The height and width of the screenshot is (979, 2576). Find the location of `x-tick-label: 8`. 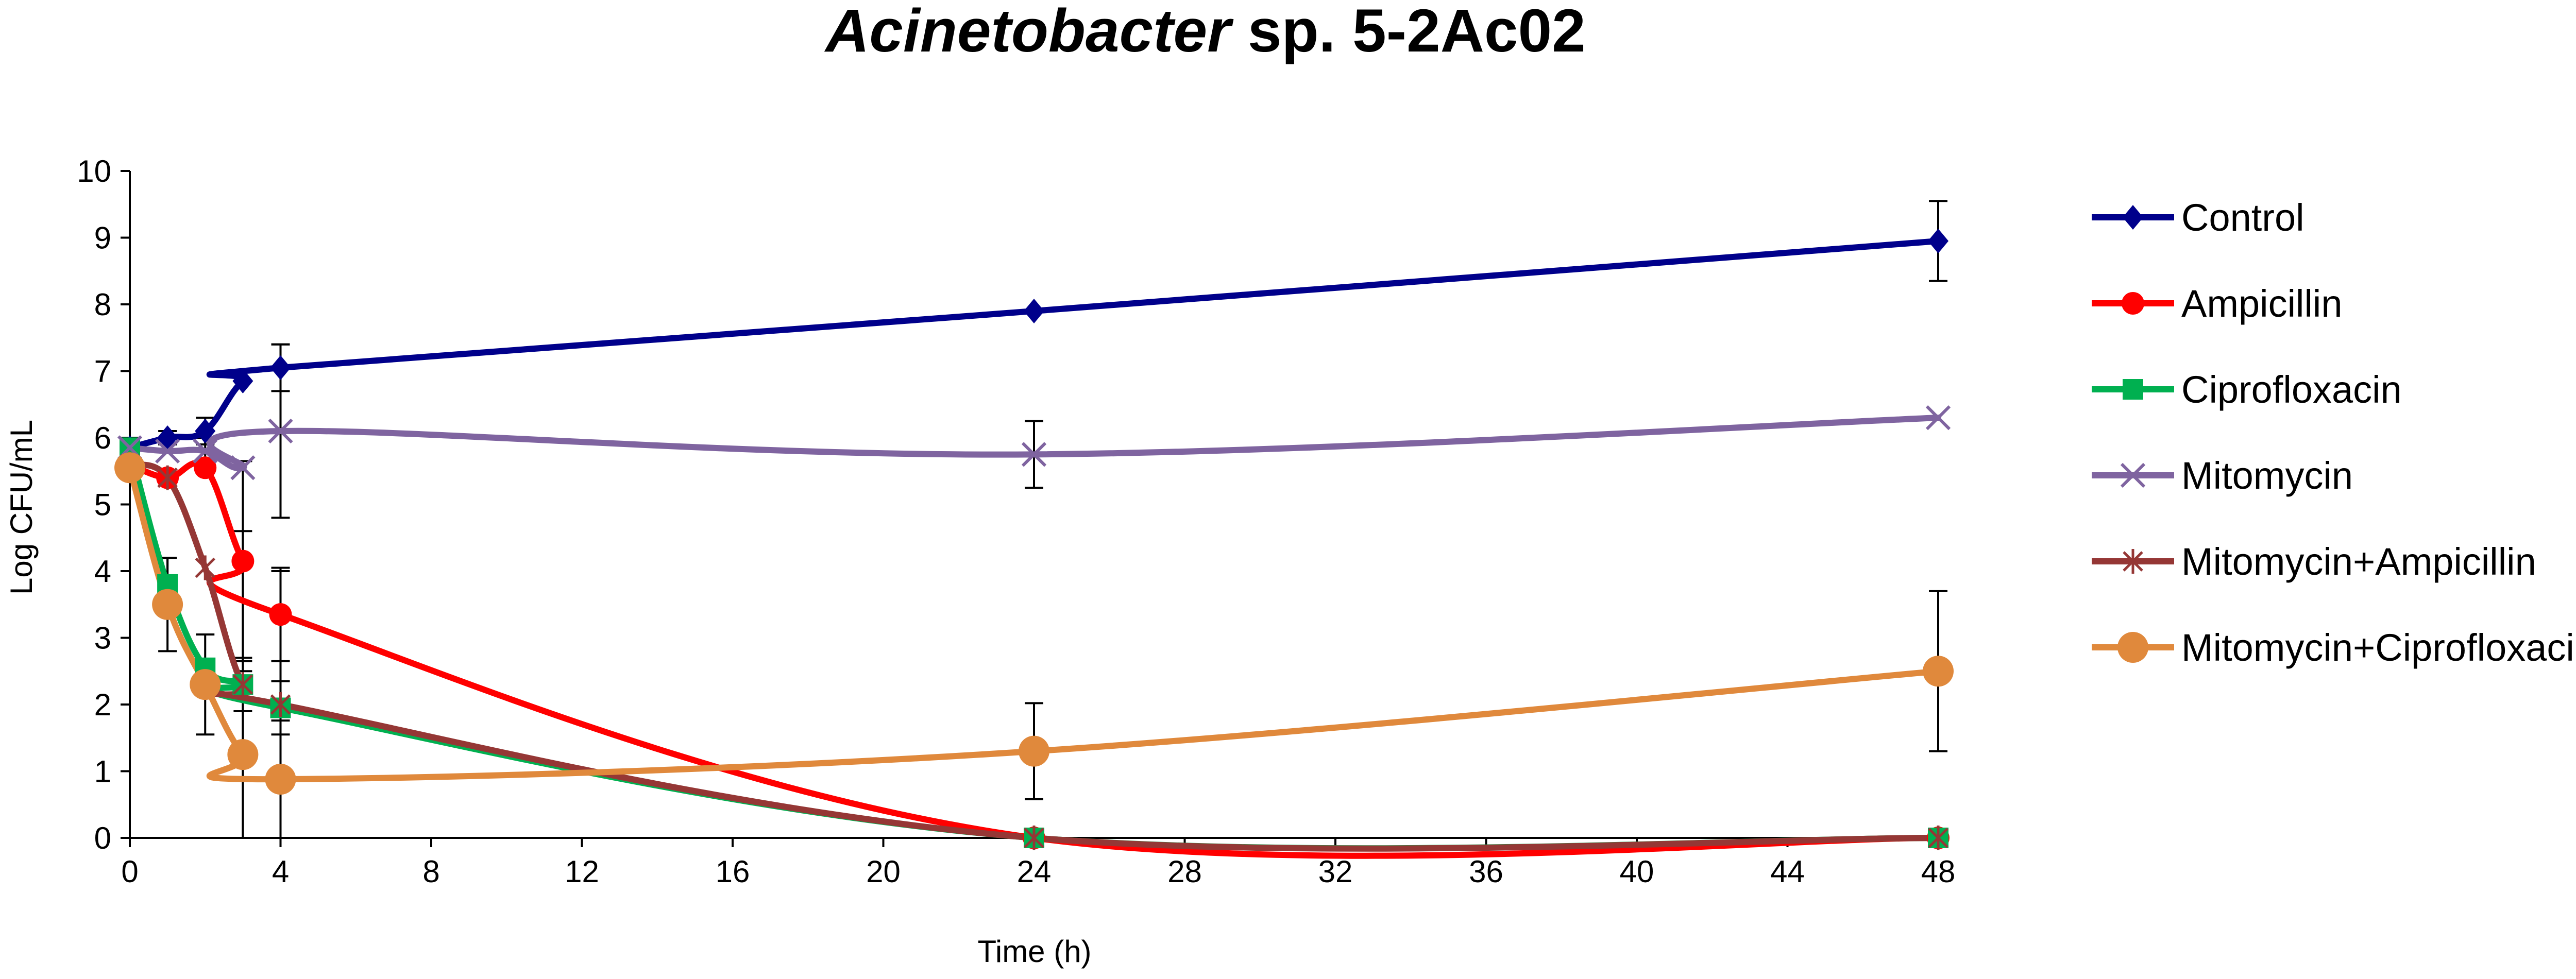

x-tick-label: 8 is located at coordinates (430, 871).